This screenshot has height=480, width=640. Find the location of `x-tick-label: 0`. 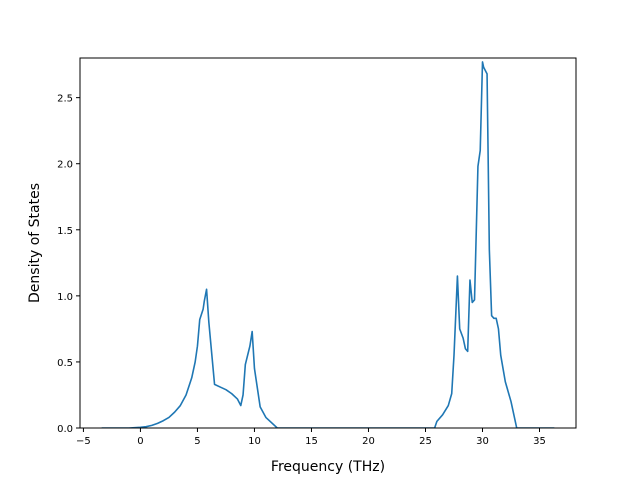

x-tick-label: 0 is located at coordinates (140, 441).